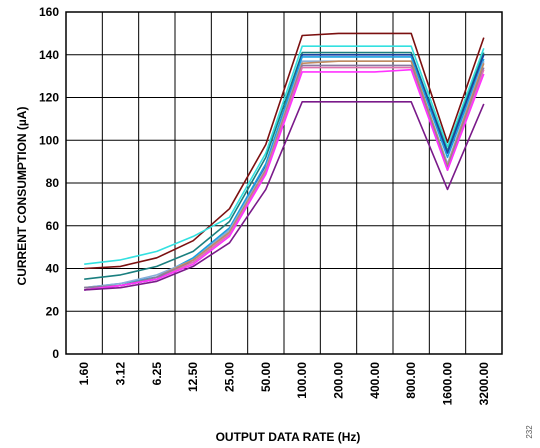  Describe the element at coordinates (22, 196) in the screenshot. I see `y-axis-title: CURRENT CONSUMPTION (µA)` at that location.